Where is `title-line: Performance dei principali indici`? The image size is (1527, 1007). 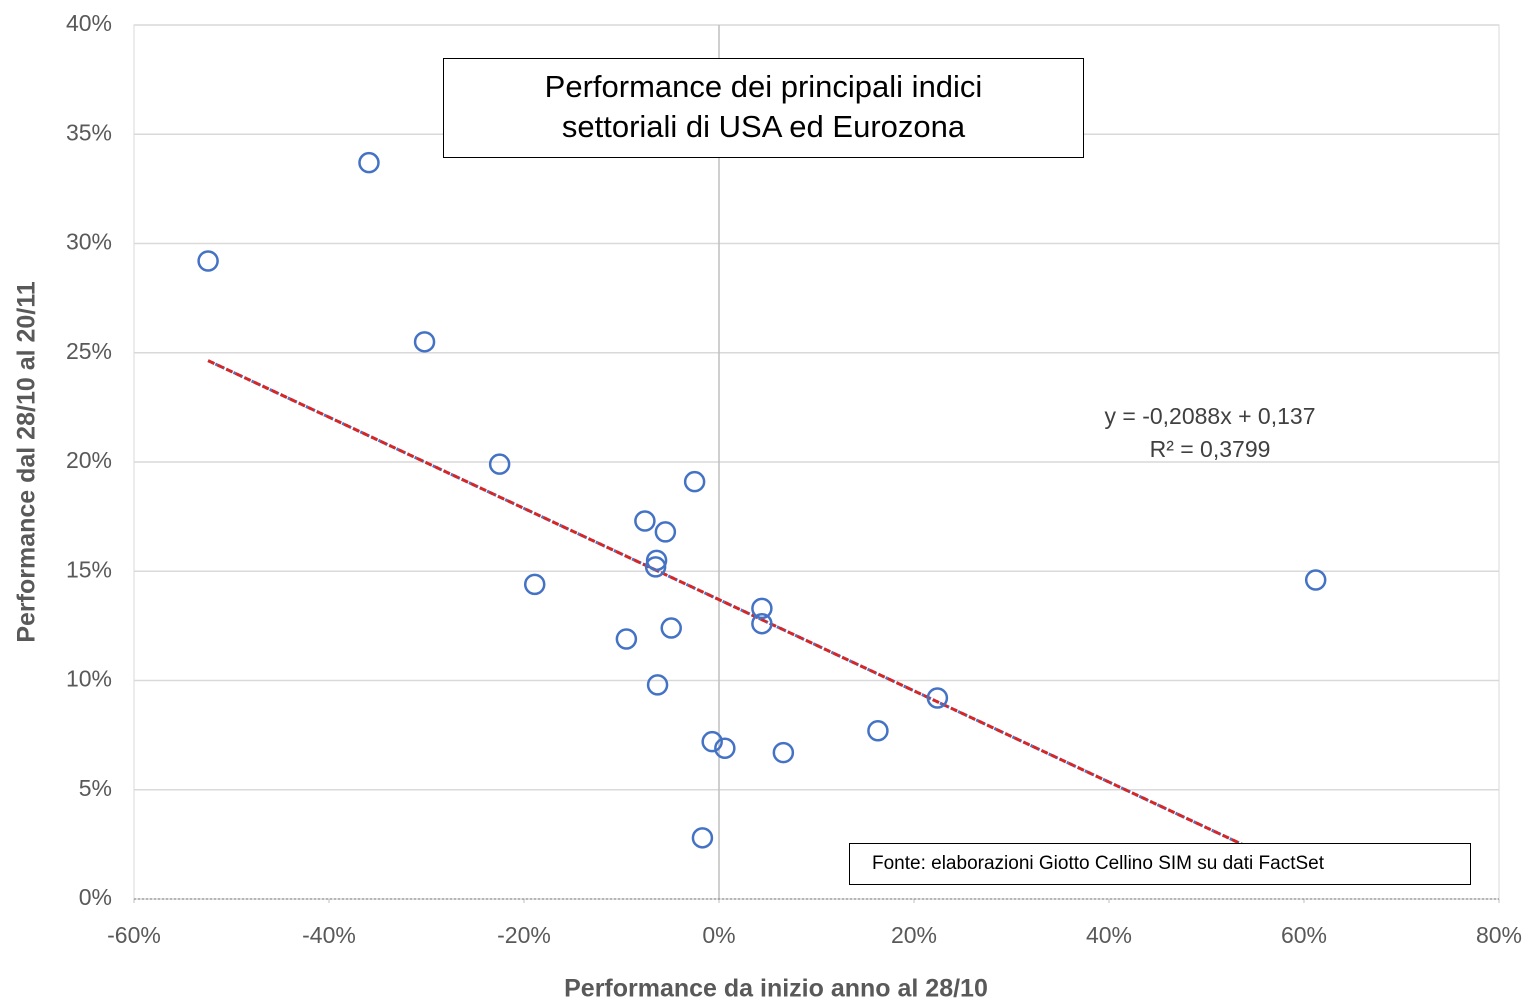
title-line: Performance dei principali indici is located at coordinates (763, 86).